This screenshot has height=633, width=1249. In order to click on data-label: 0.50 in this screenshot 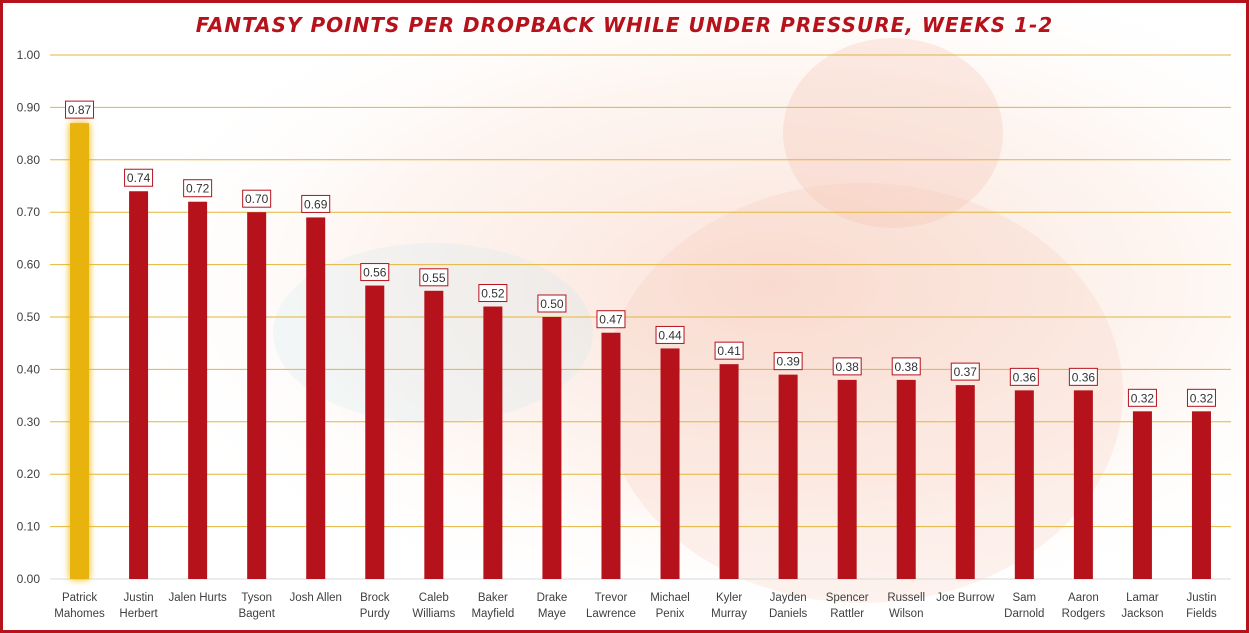, I will do `click(552, 304)`.